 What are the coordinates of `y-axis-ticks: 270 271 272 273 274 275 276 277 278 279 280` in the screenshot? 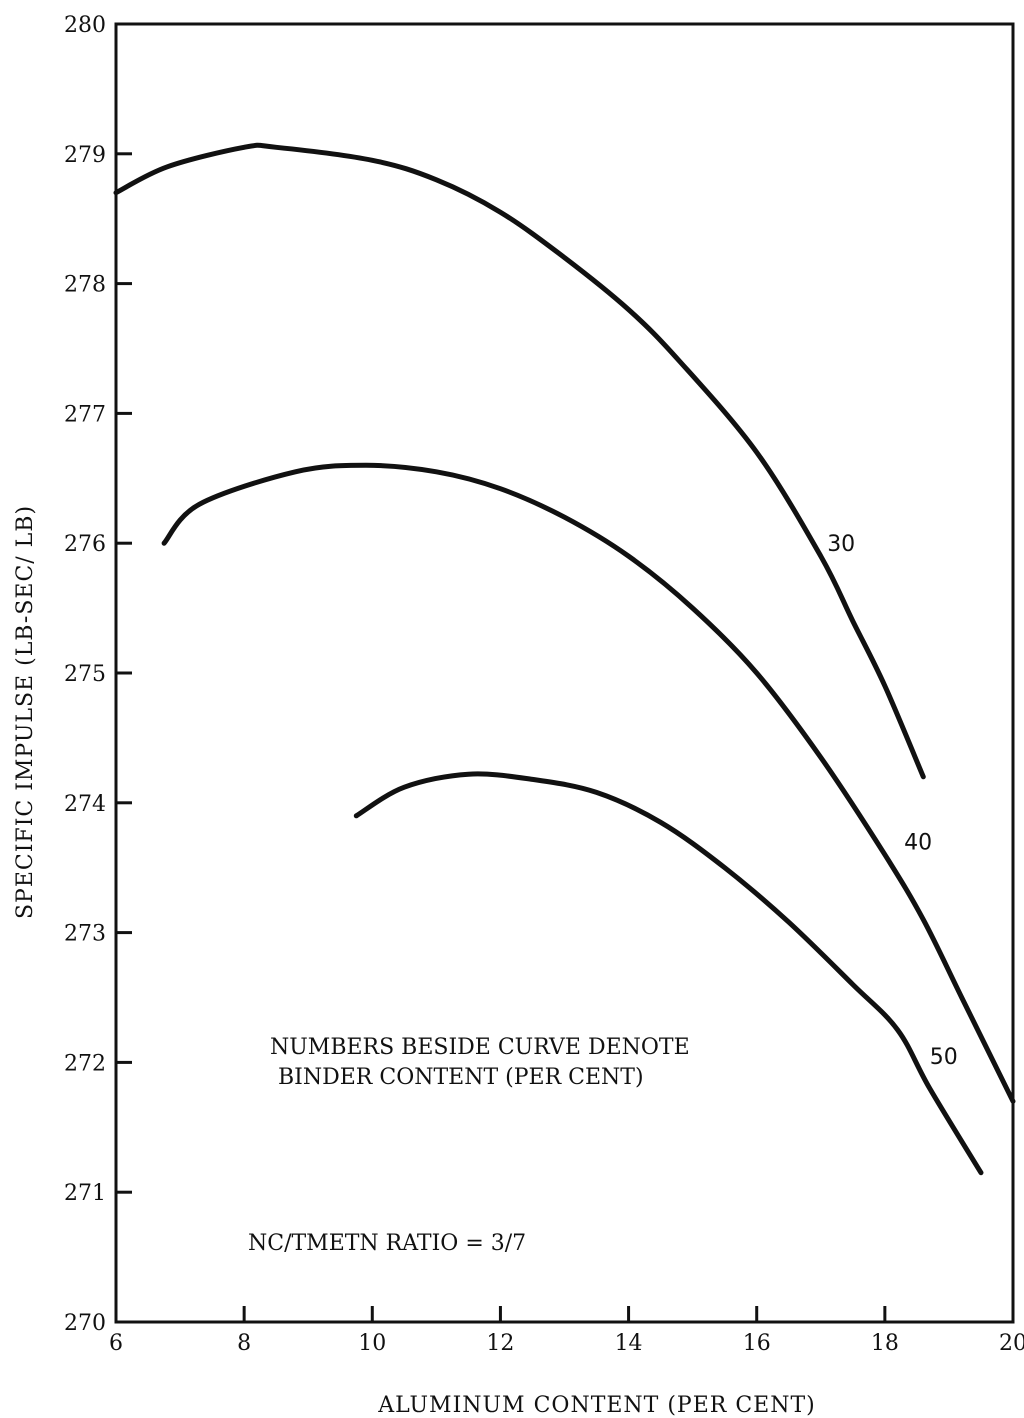 It's located at (98, 674).